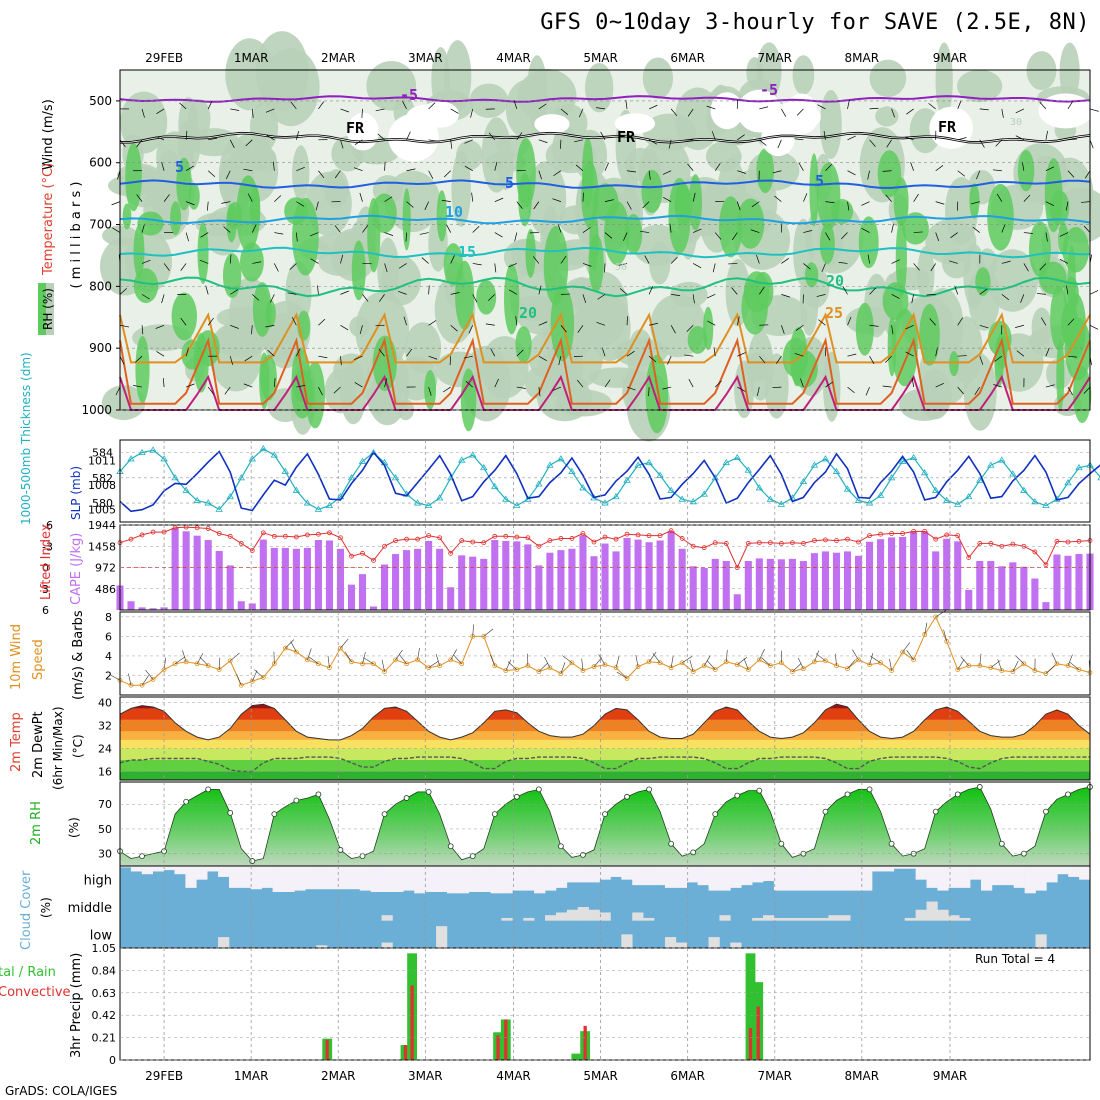 The height and width of the screenshot is (1100, 1100). What do you see at coordinates (38, 744) in the screenshot?
I see `temp-axis-label-2: 2m DewPt` at bounding box center [38, 744].